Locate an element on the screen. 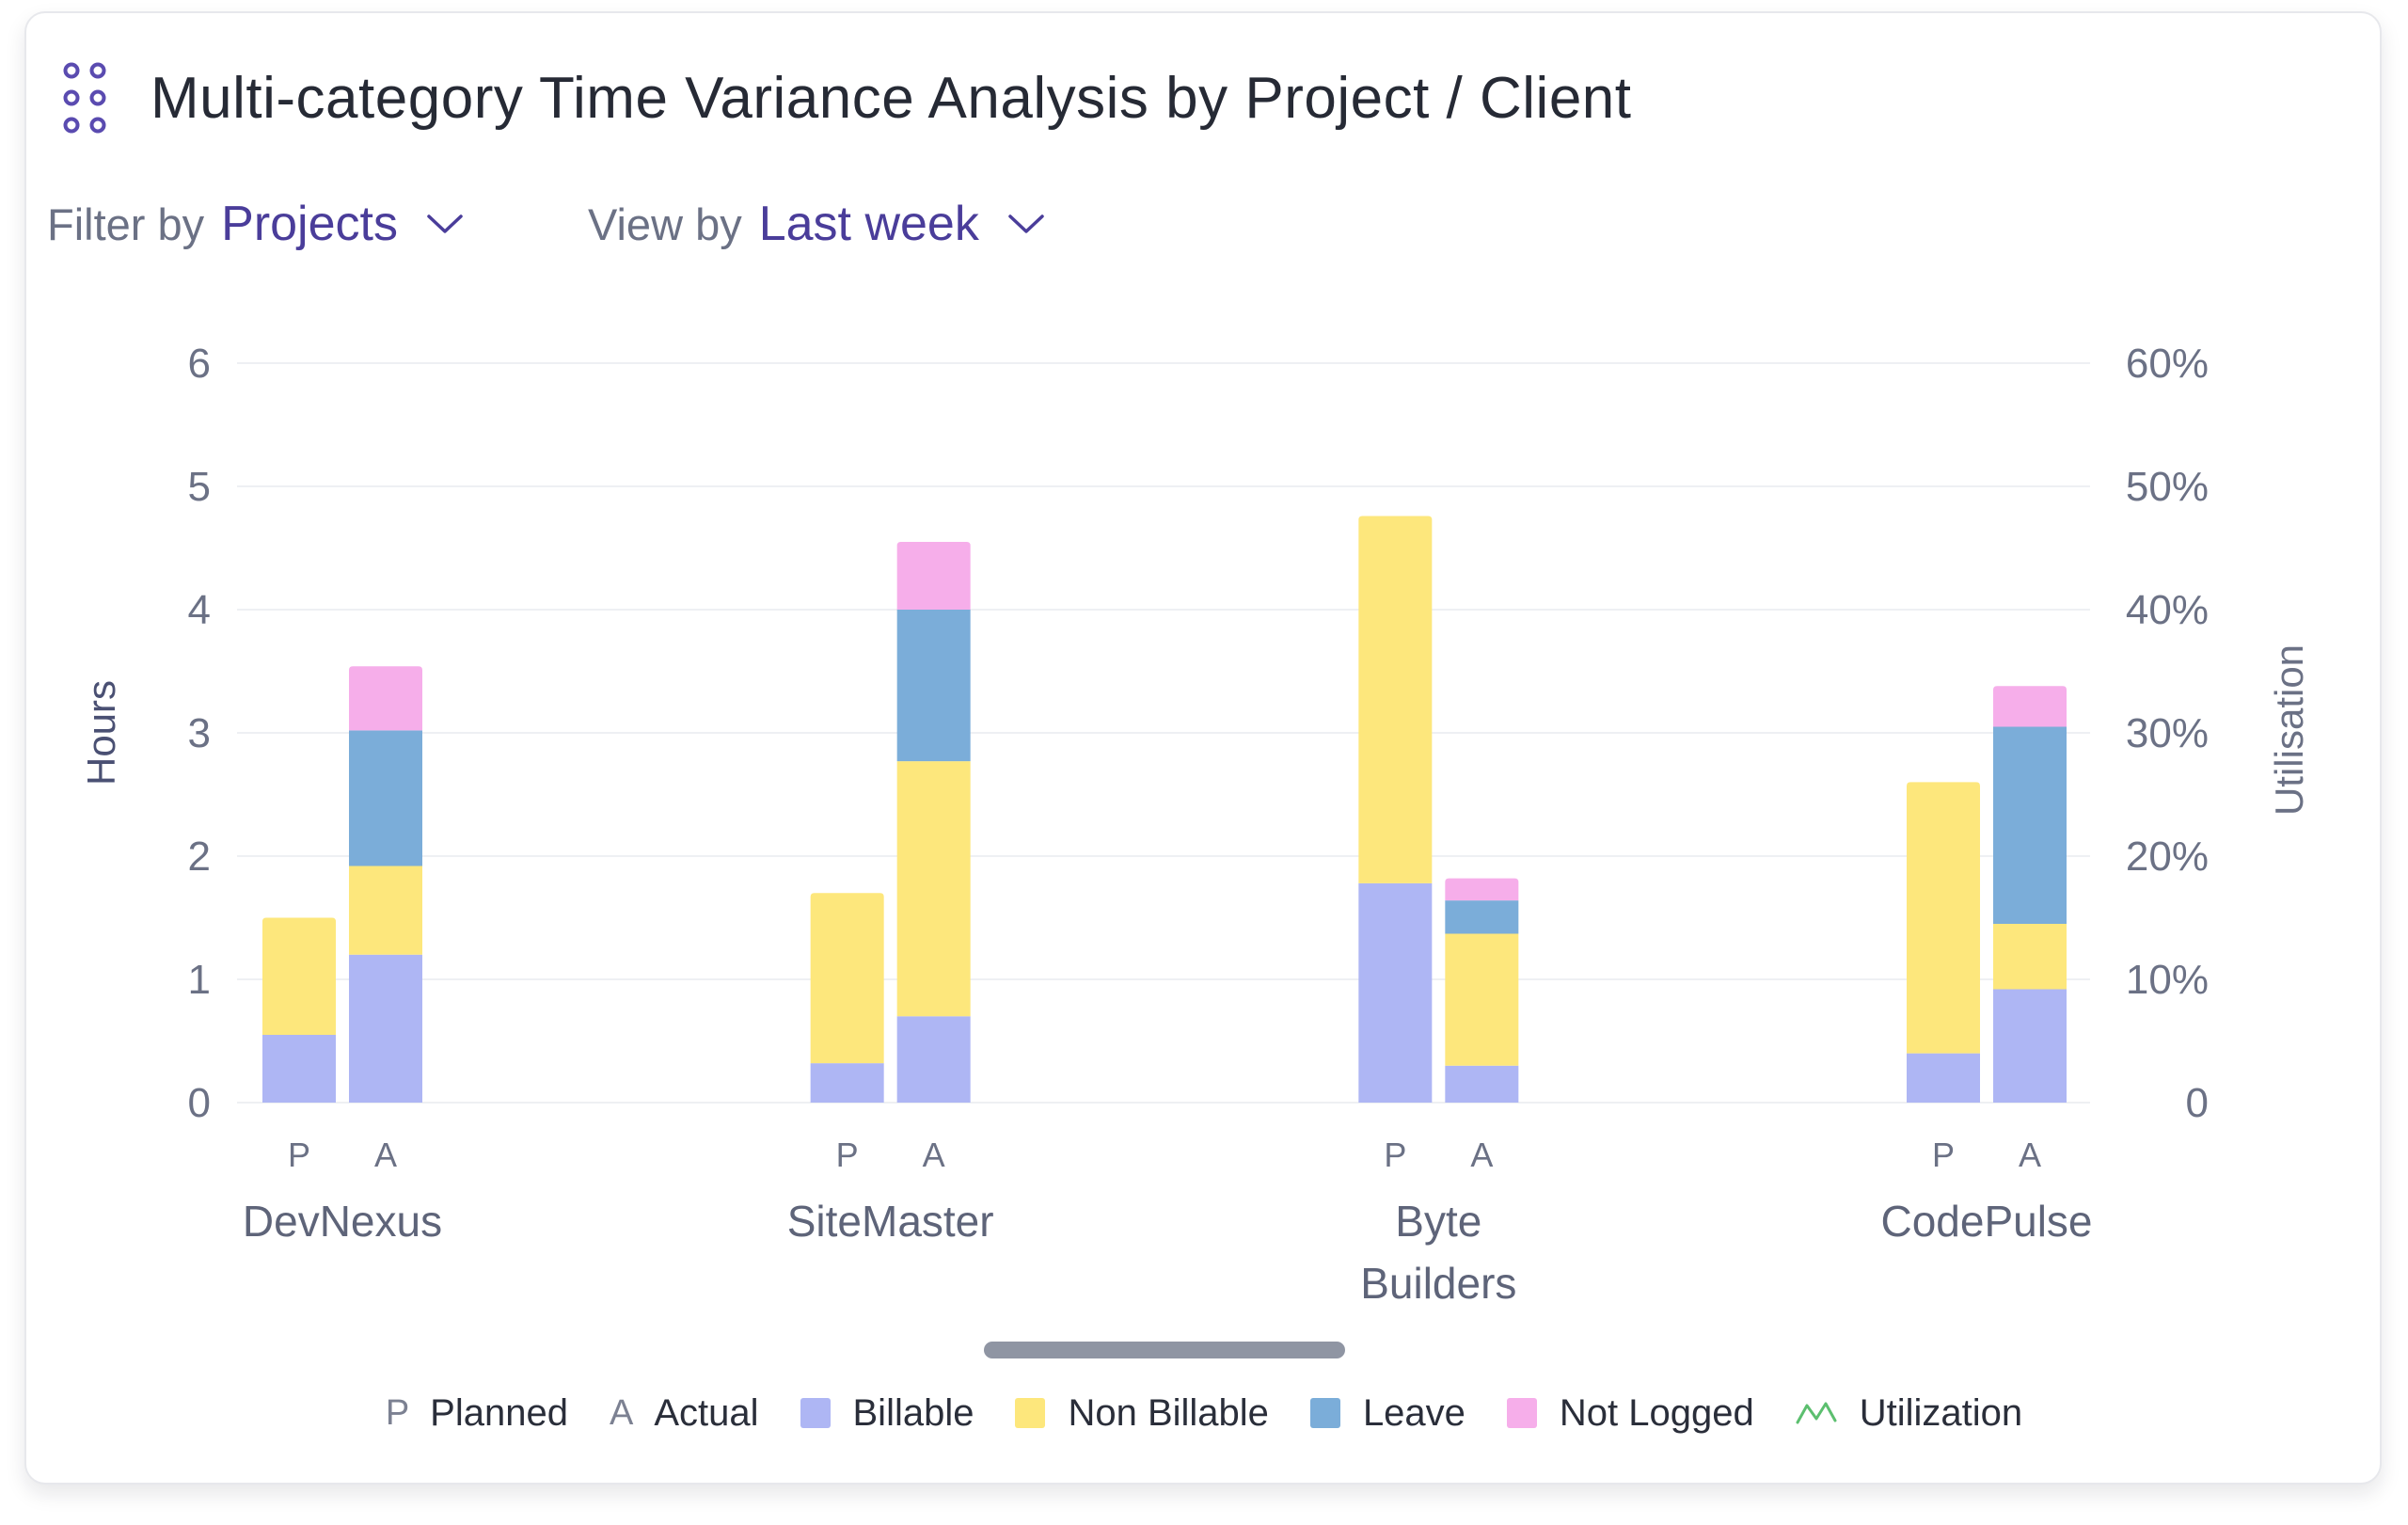 The image size is (2408, 1525). y-tick-label: 2 is located at coordinates (200, 857).